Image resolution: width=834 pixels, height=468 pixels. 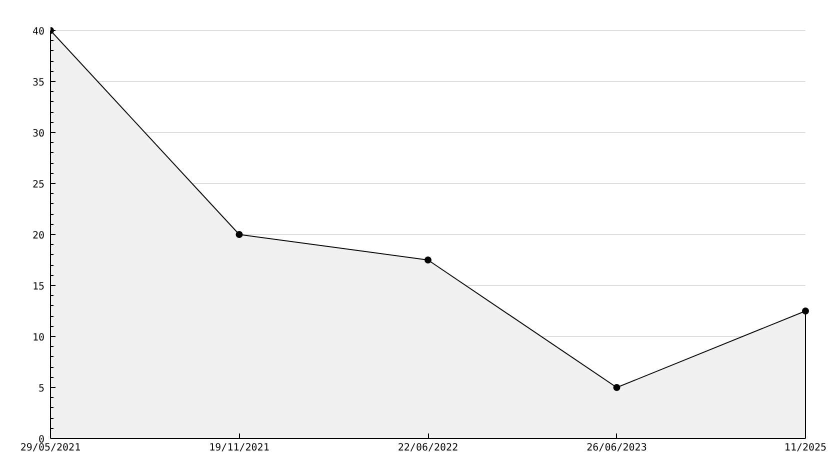 What do you see at coordinates (38, 185) in the screenshot?
I see `y-tick-label: 25` at bounding box center [38, 185].